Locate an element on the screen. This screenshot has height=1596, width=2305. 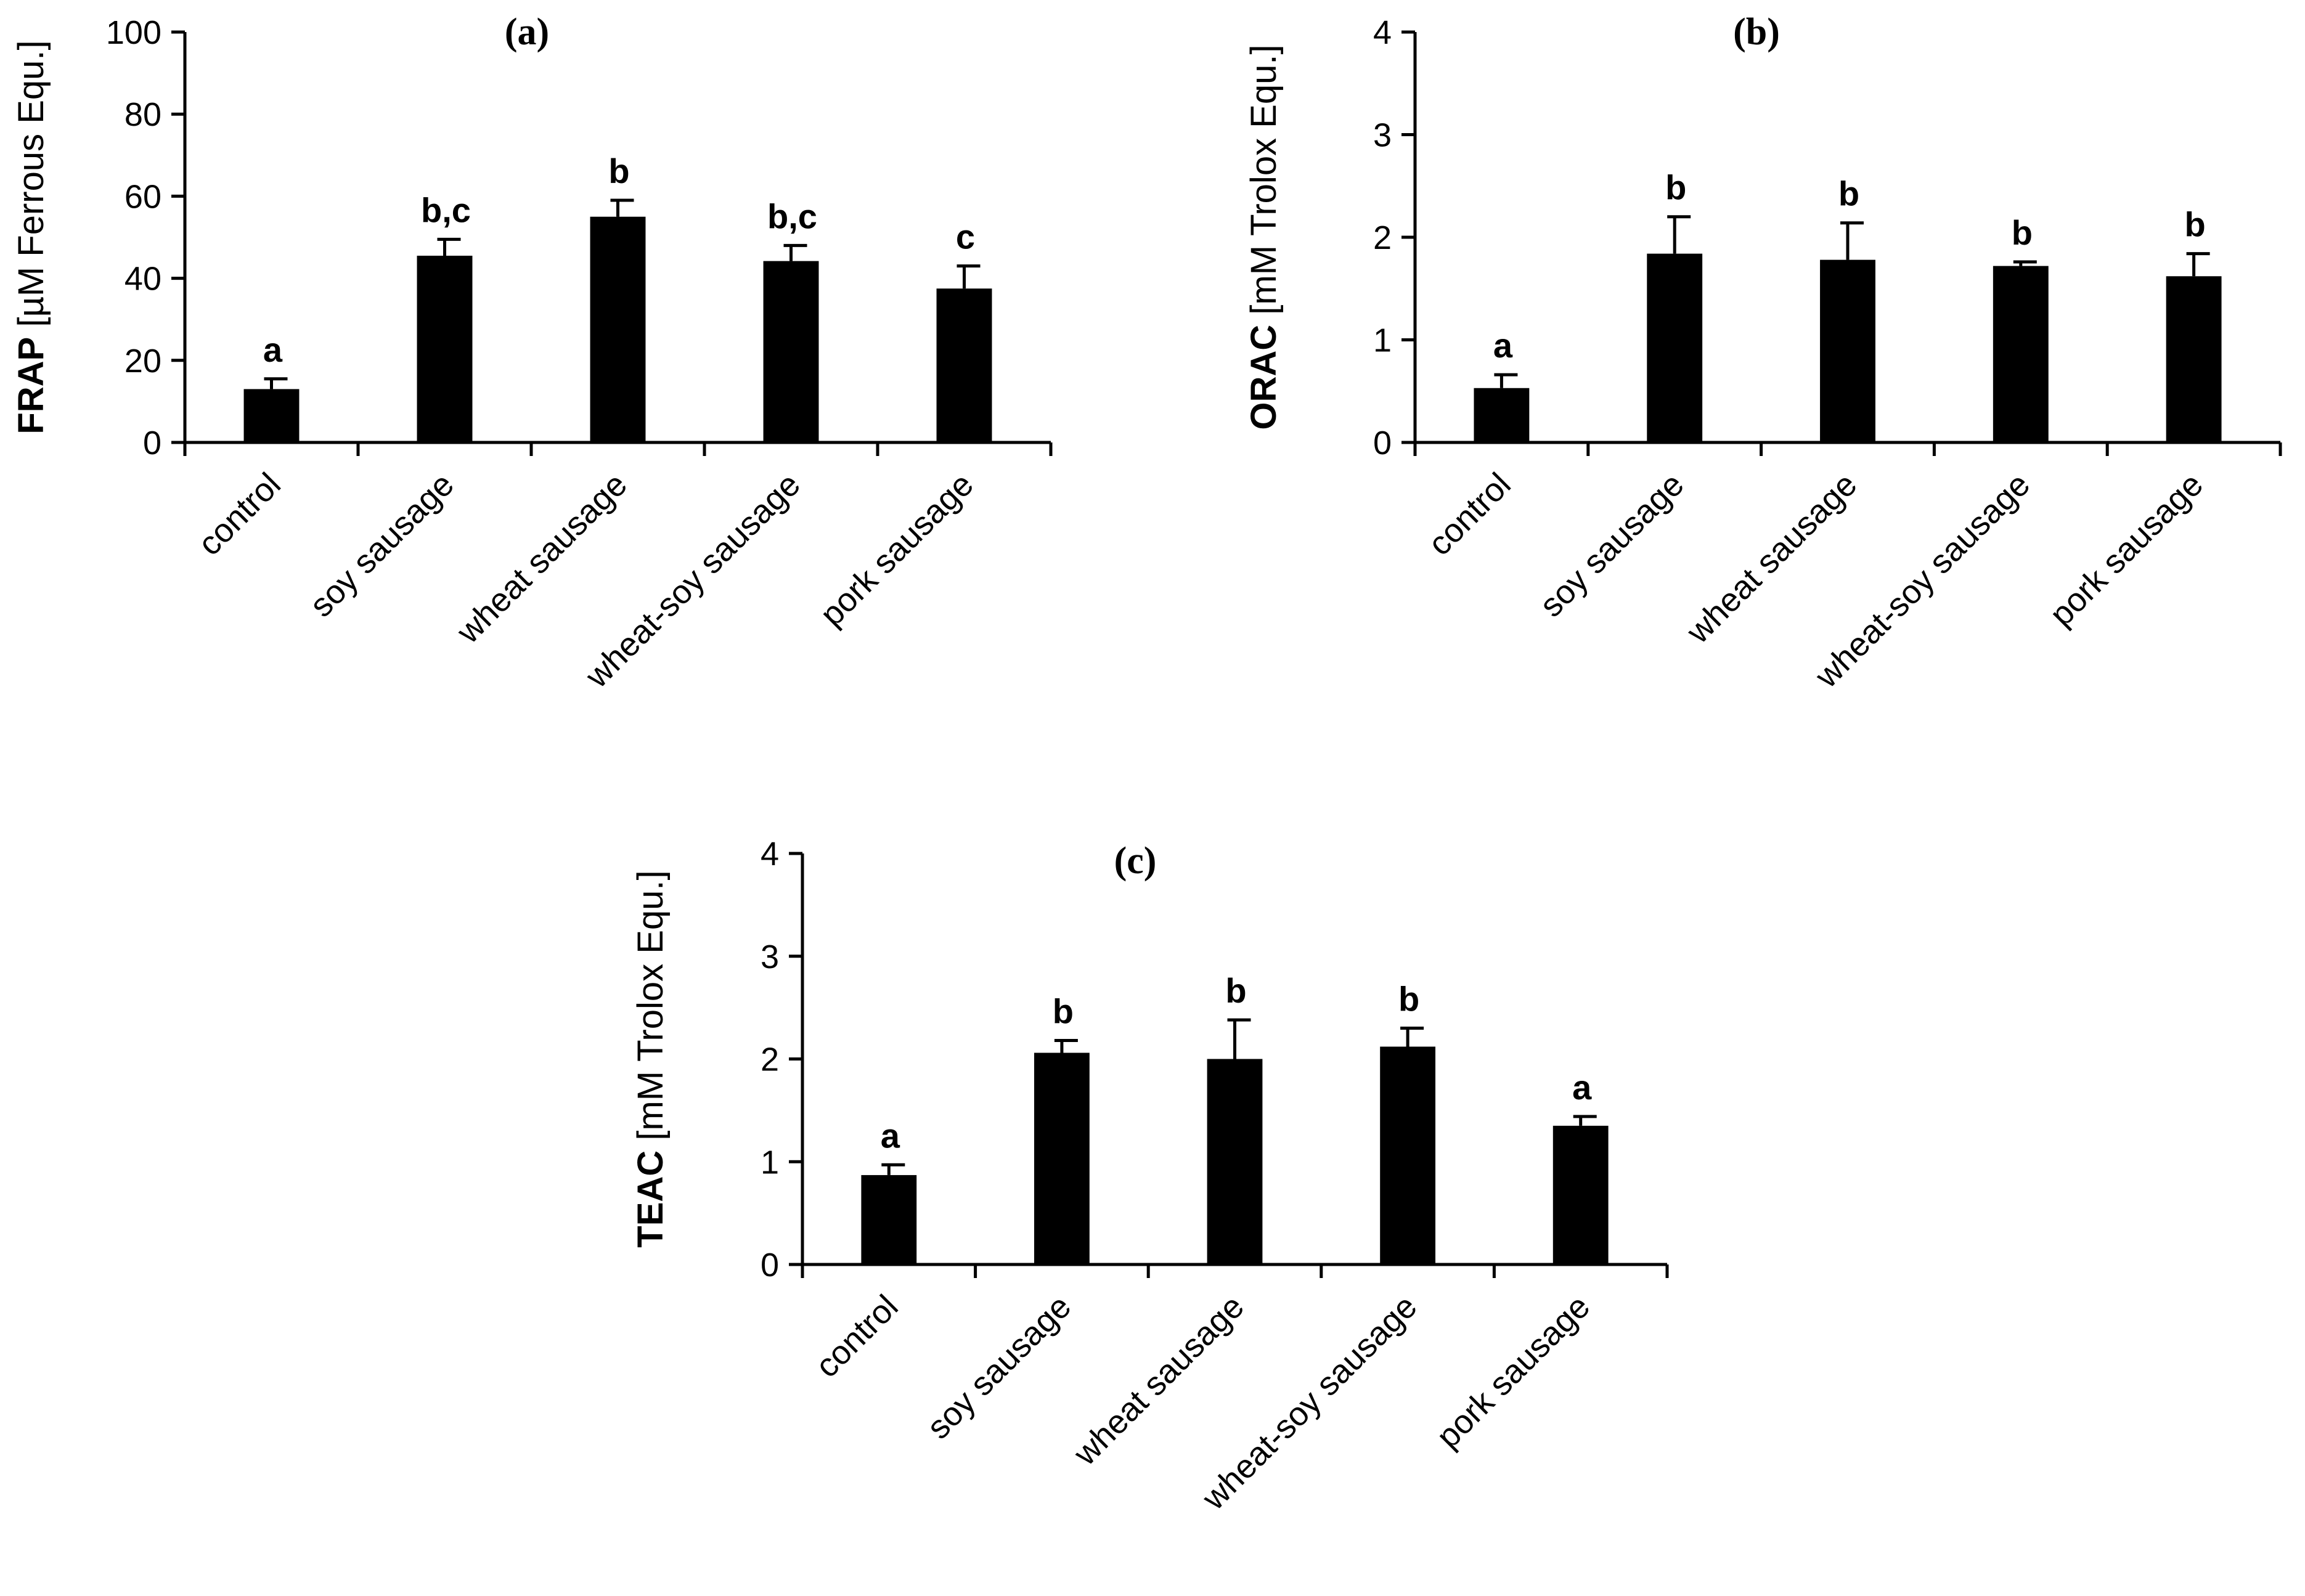
y-tick-label: 60 is located at coordinates (142, 196).